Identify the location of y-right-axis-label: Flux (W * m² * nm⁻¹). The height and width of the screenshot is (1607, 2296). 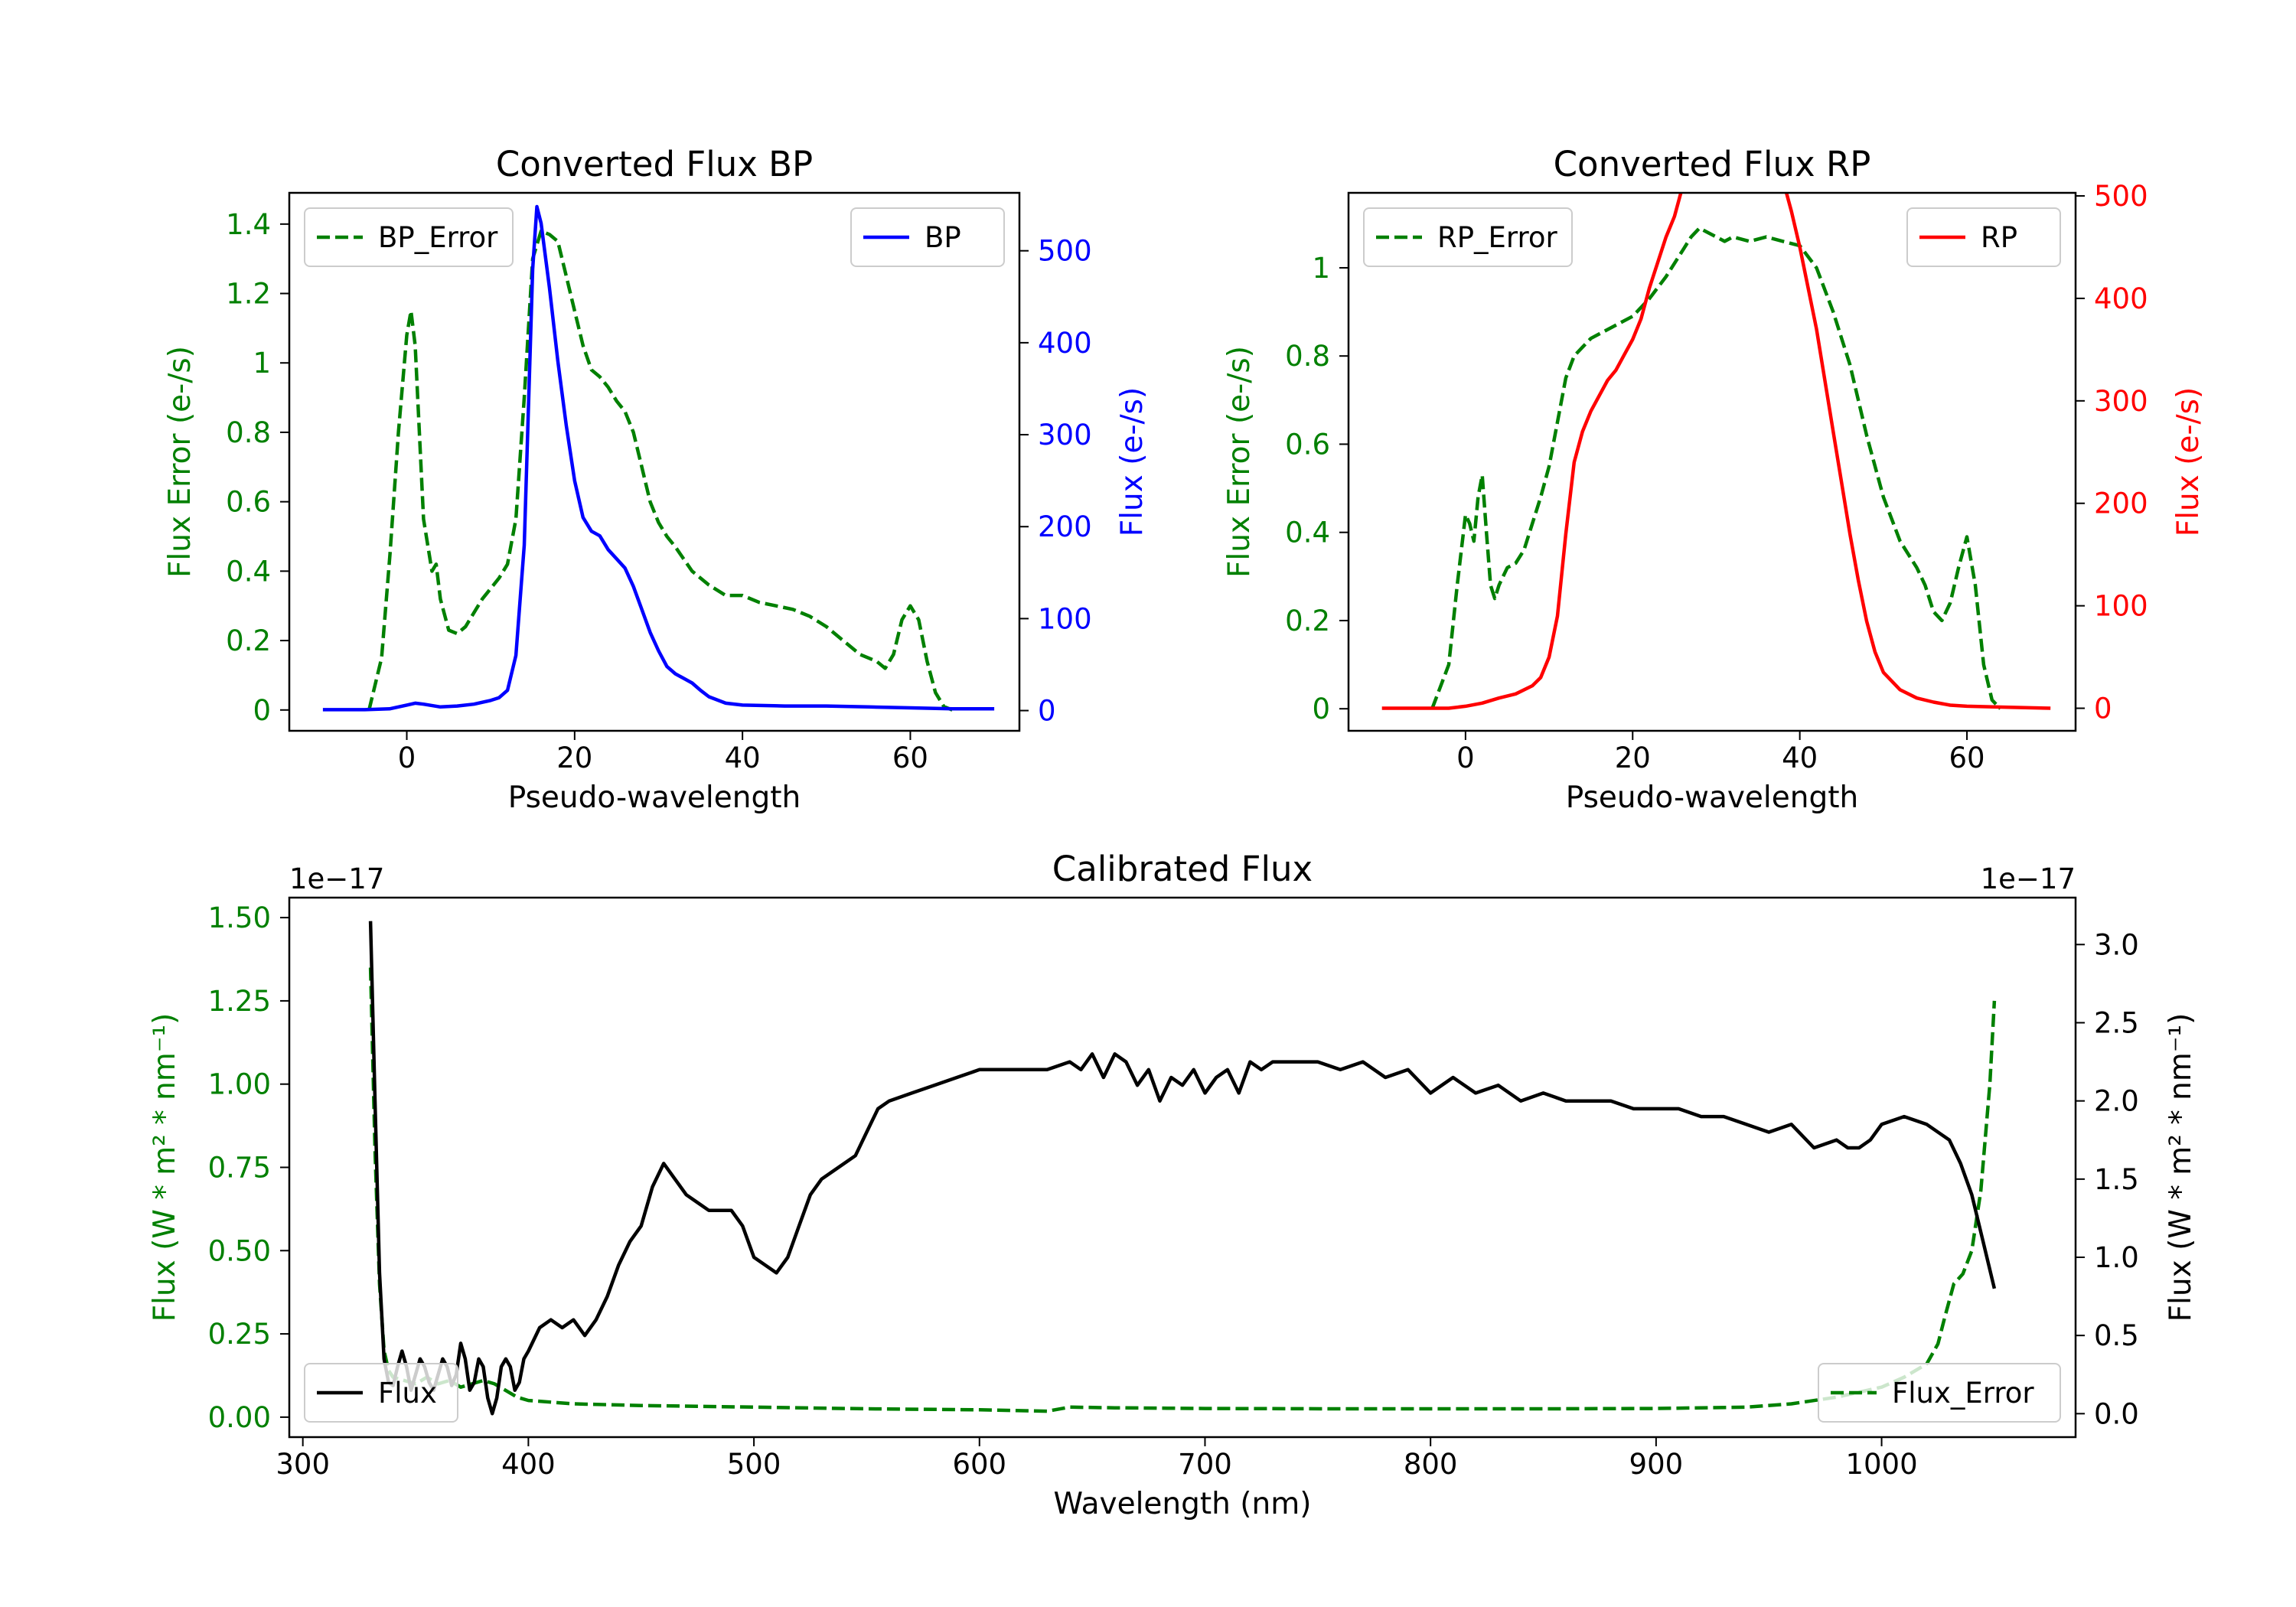
(2181, 1167).